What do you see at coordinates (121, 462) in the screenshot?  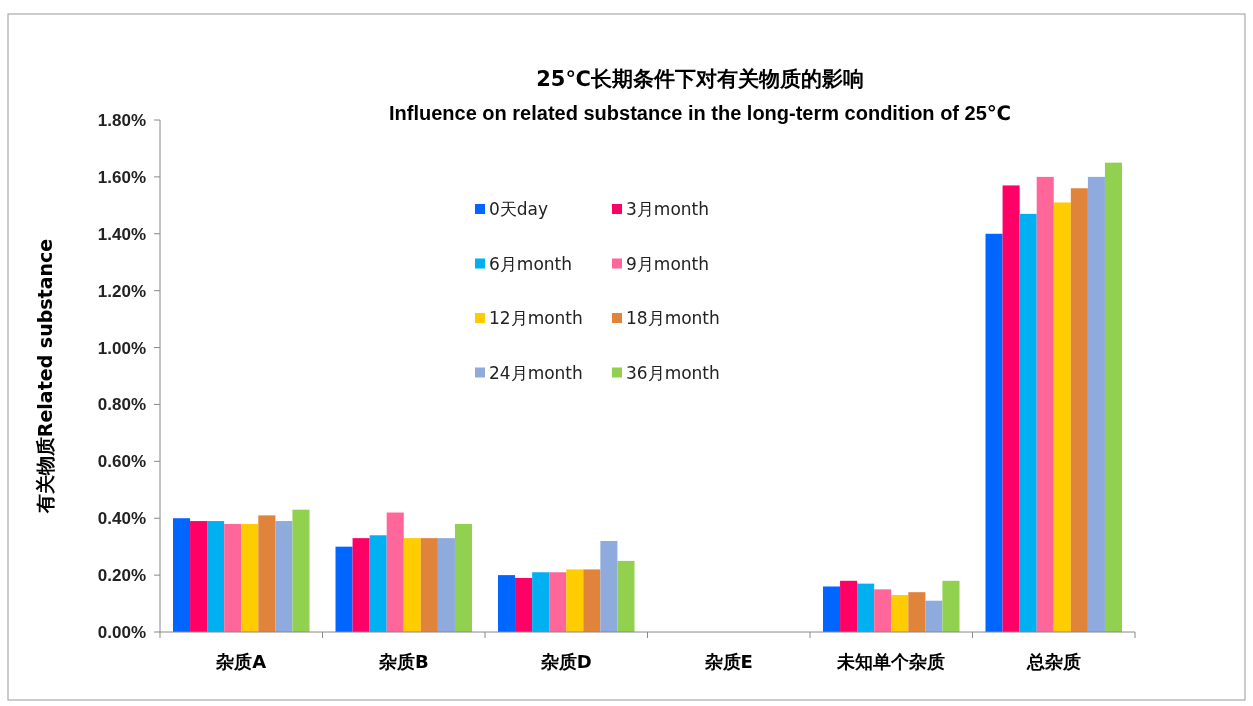 I see `y-tick-label: 0.60%` at bounding box center [121, 462].